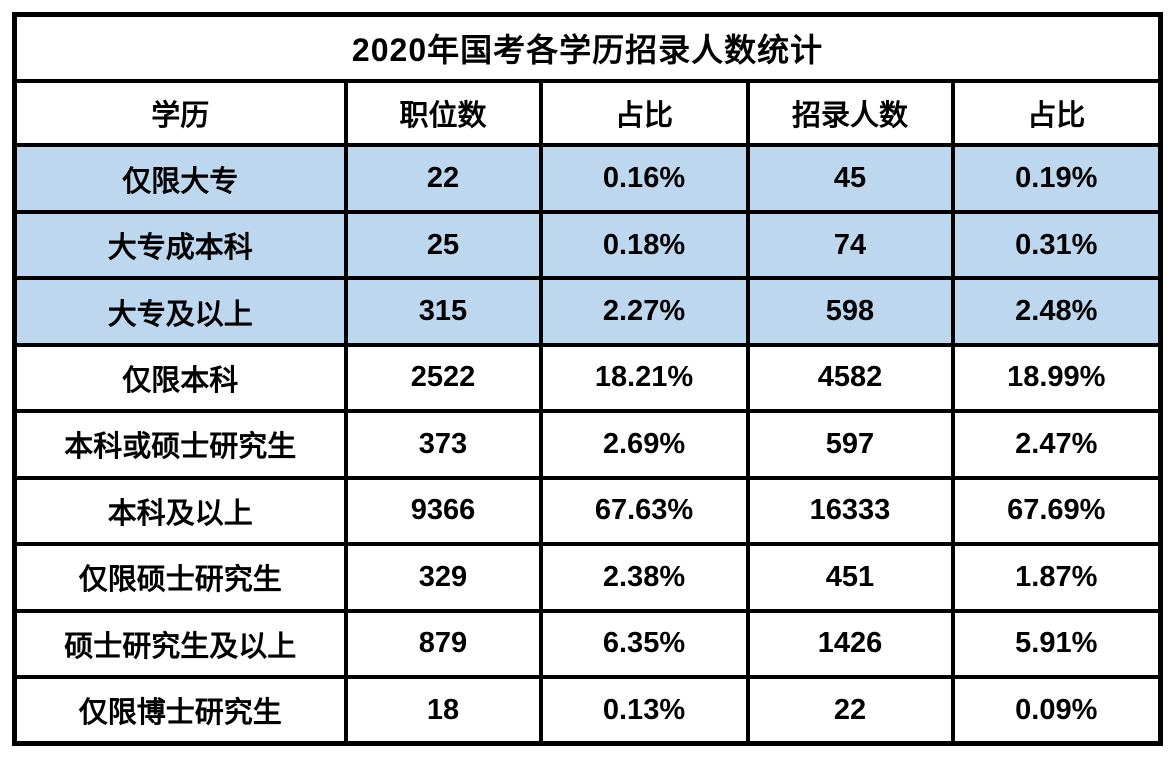 Image resolution: width=1170 pixels, height=758 pixels. Describe the element at coordinates (644, 644) in the screenshot. I see `cell-positions-ratio: 6.35%` at that location.